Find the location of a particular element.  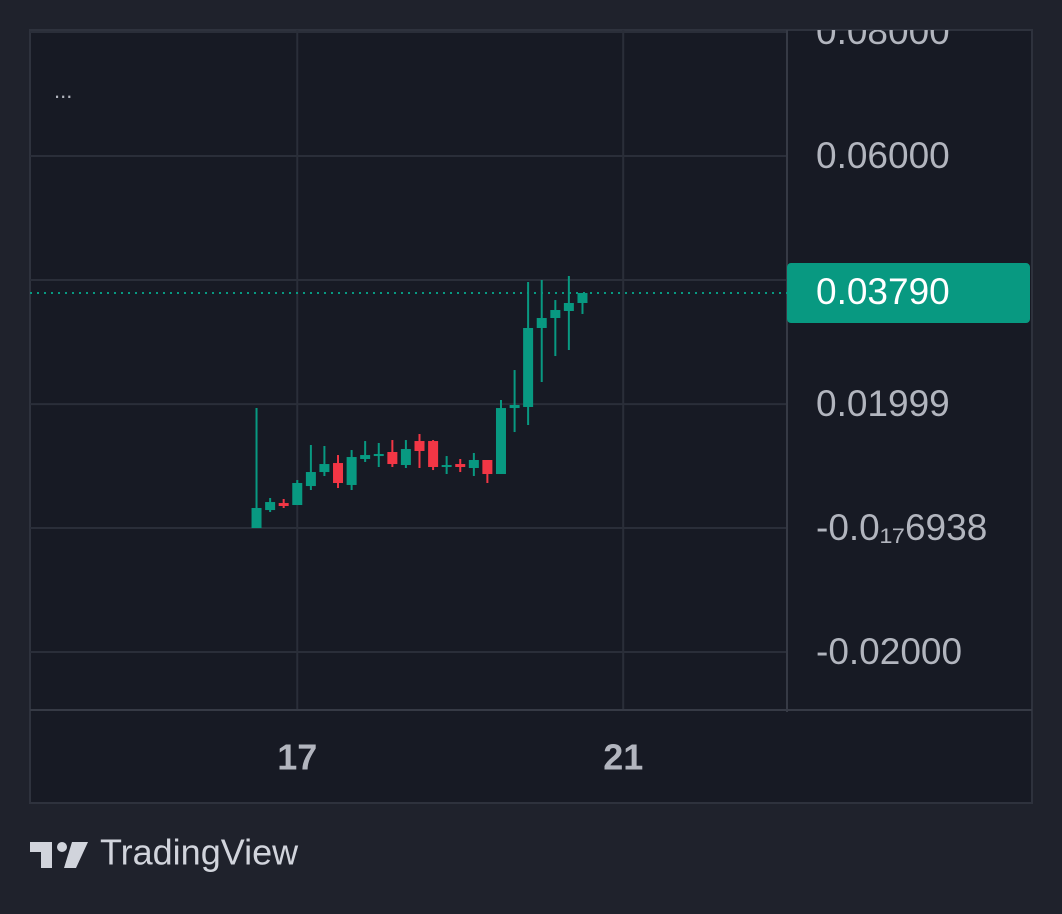

y-tick-label: 0.06000 is located at coordinates (883, 155).